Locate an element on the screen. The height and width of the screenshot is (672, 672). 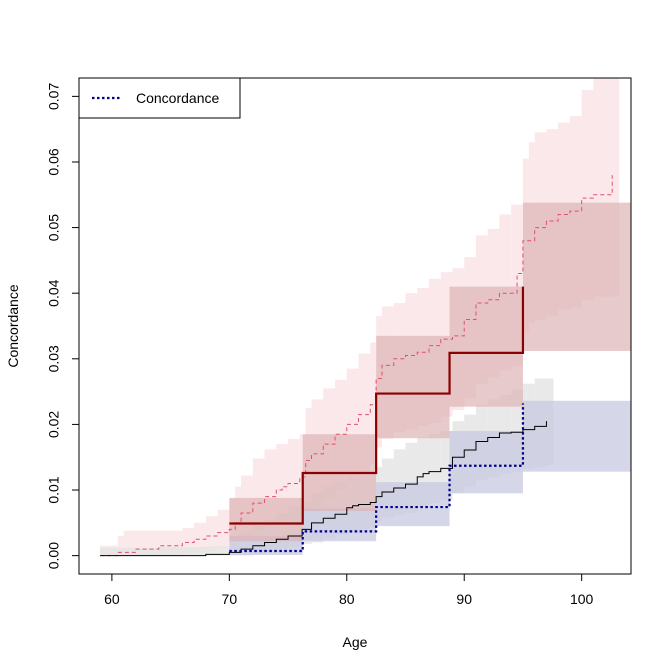
y-axis: 0.00 0.01 0.02 0.03 0.04 0.05 0.06 0.07 is located at coordinates (63, 326).